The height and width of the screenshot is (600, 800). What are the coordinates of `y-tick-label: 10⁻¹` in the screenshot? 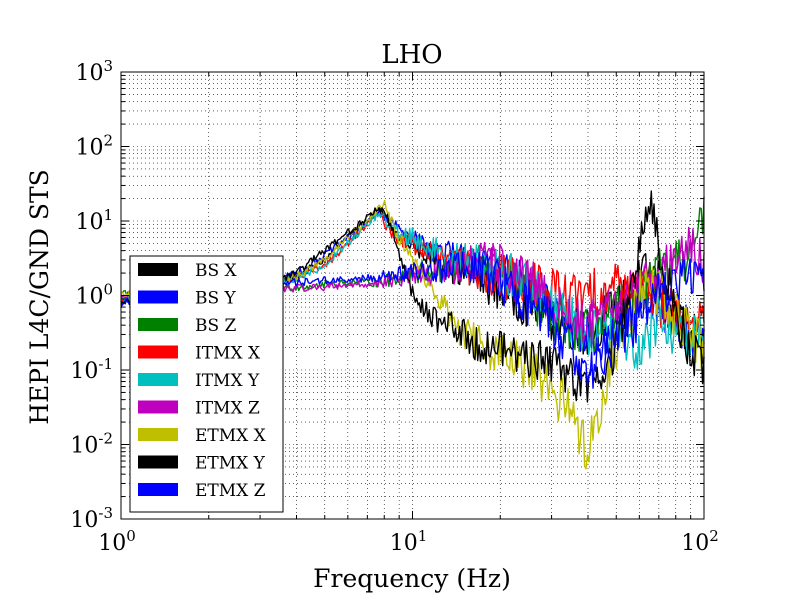 It's located at (91, 369).